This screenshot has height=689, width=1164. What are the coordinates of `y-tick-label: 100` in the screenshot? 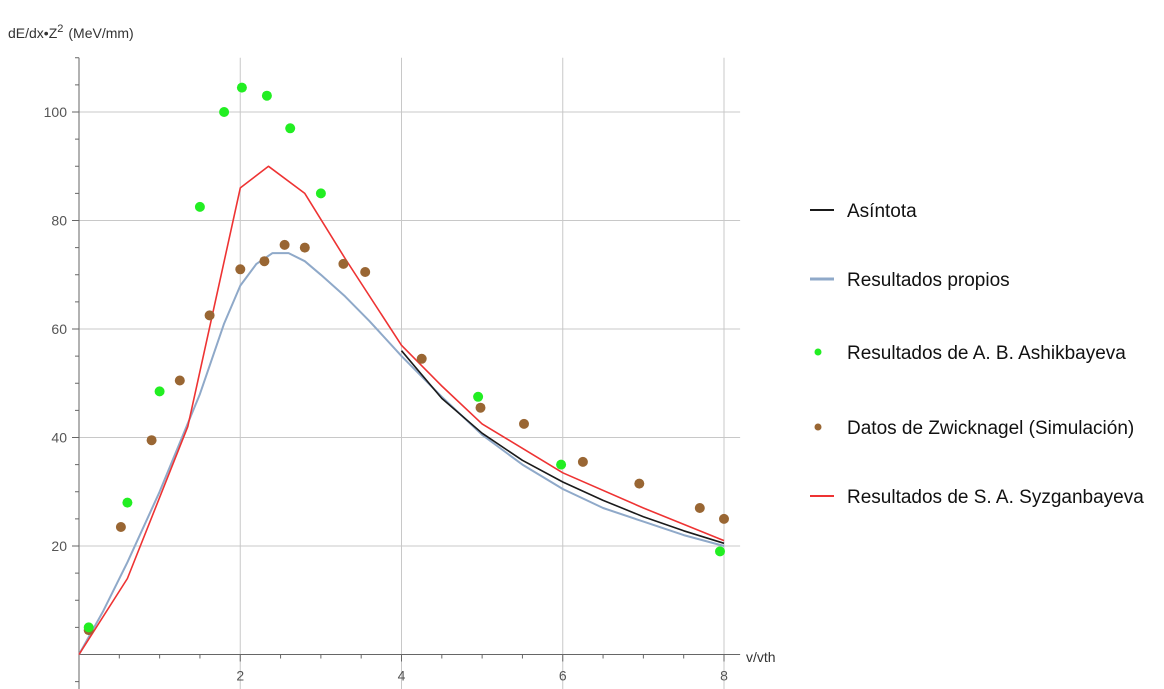 It's located at (56, 112).